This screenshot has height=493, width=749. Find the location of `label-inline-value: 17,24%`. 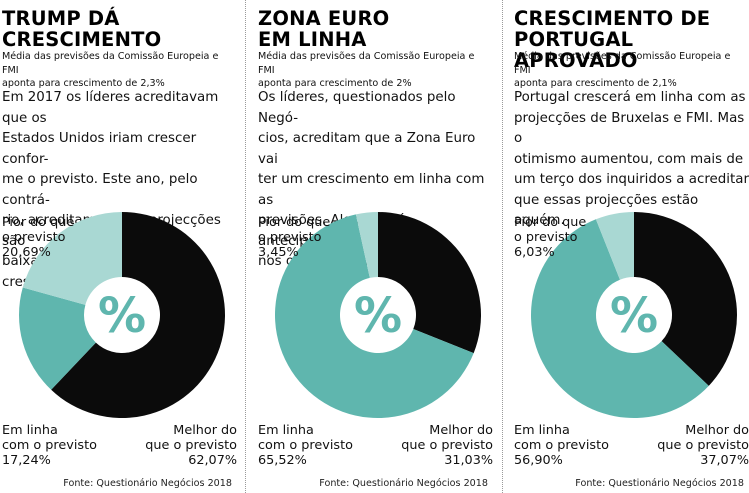

label-inline-value: 17,24% is located at coordinates (26, 460).